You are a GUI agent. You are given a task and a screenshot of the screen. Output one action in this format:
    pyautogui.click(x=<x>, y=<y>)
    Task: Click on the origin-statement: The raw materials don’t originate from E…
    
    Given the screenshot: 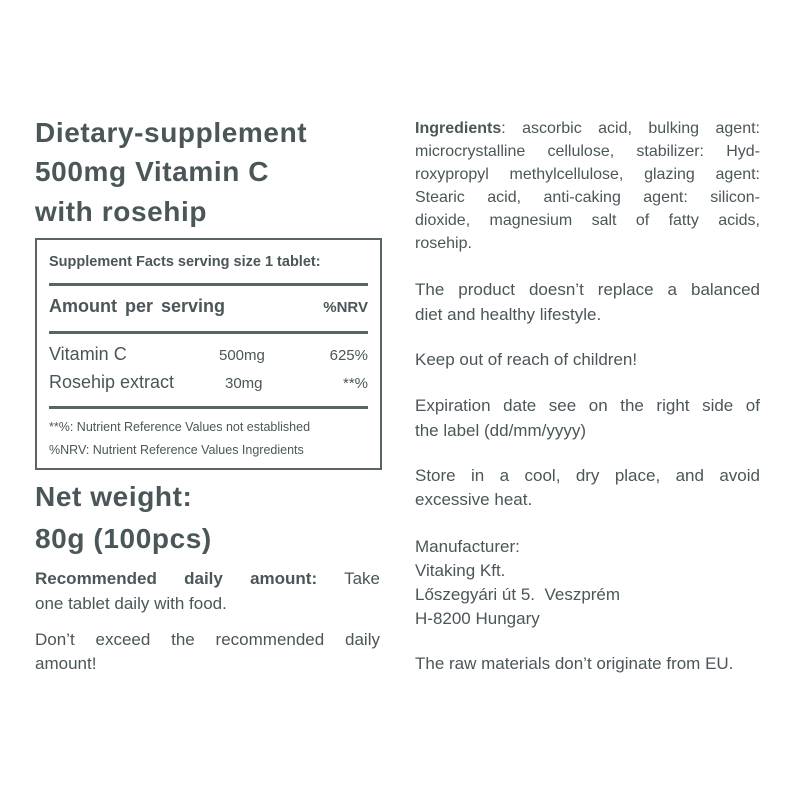 What is the action you would take?
    pyautogui.click(x=574, y=663)
    